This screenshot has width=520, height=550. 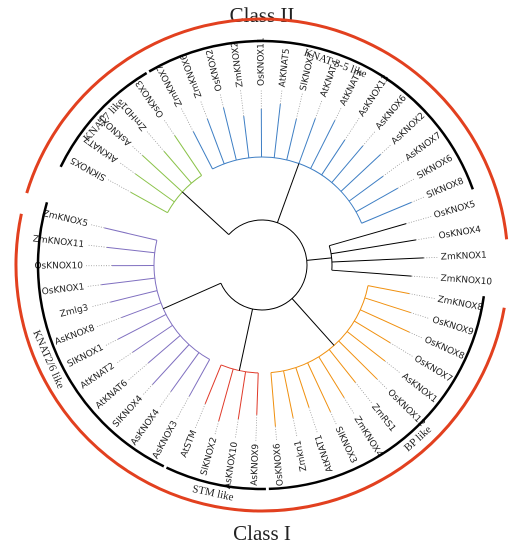 What do you see at coordinates (262, 61) in the screenshot?
I see `leaf-label: OsKNOX11` at bounding box center [262, 61].